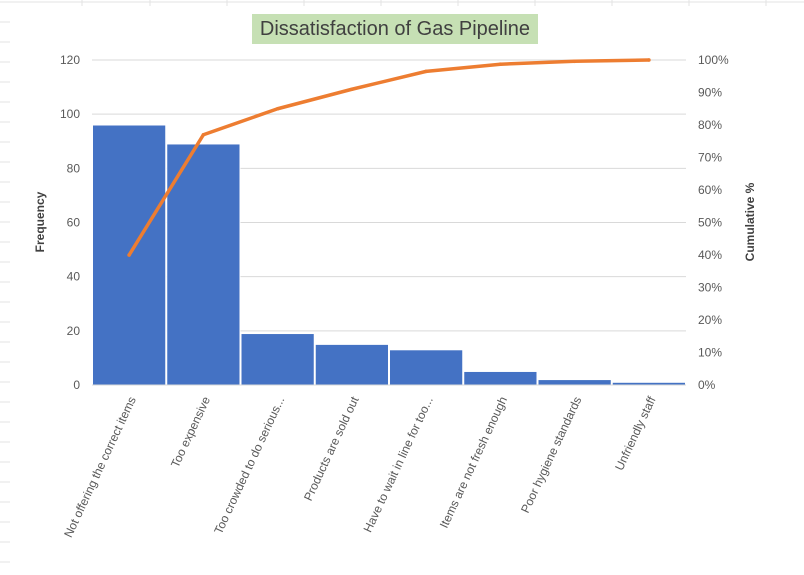 Image resolution: width=804 pixels, height=575 pixels. Describe the element at coordinates (74, 223) in the screenshot. I see `y-tick-label: 60` at that location.